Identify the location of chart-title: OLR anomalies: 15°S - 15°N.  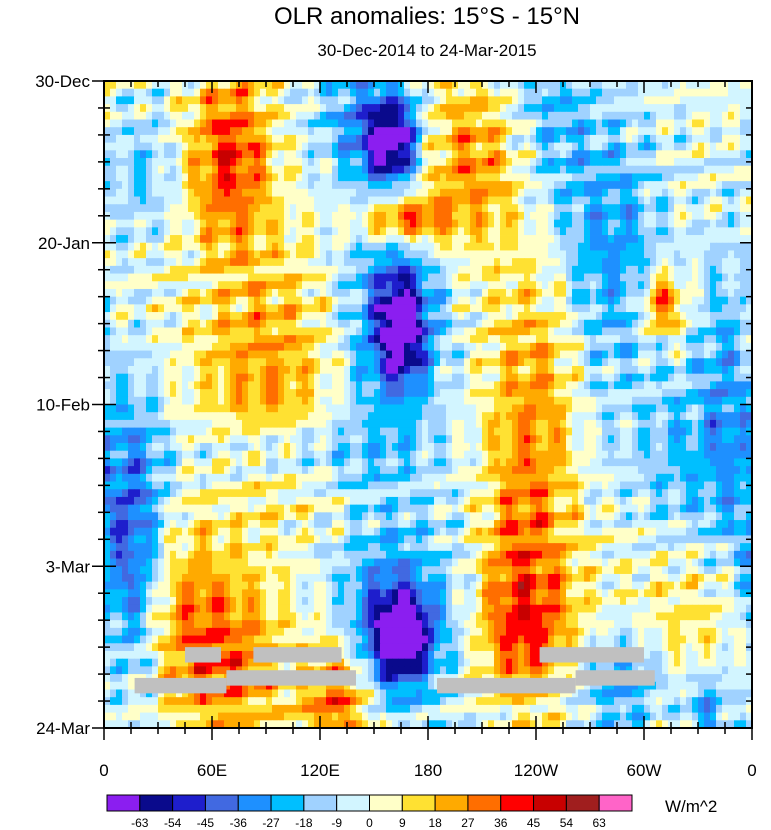
(427, 16).